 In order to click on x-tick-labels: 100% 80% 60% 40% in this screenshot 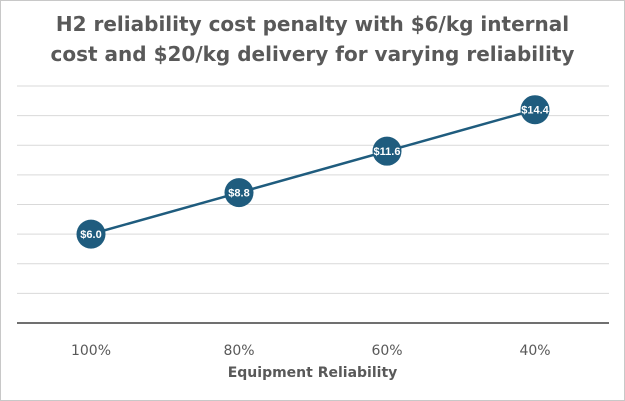, I will do `click(311, 351)`.